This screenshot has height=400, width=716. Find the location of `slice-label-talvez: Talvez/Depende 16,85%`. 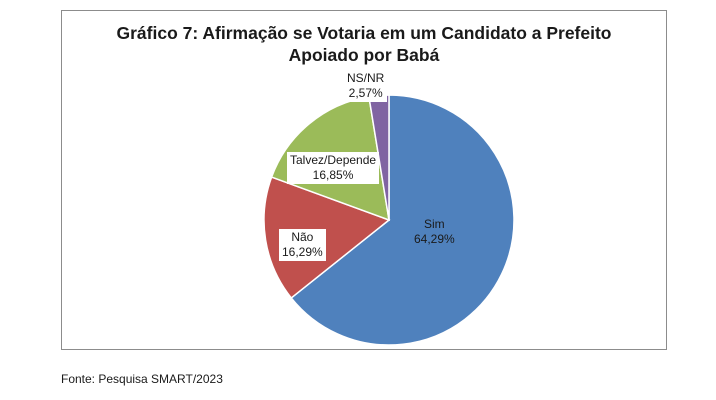

slice-label-talvez: Talvez/Depende 16,85% is located at coordinates (333, 168).